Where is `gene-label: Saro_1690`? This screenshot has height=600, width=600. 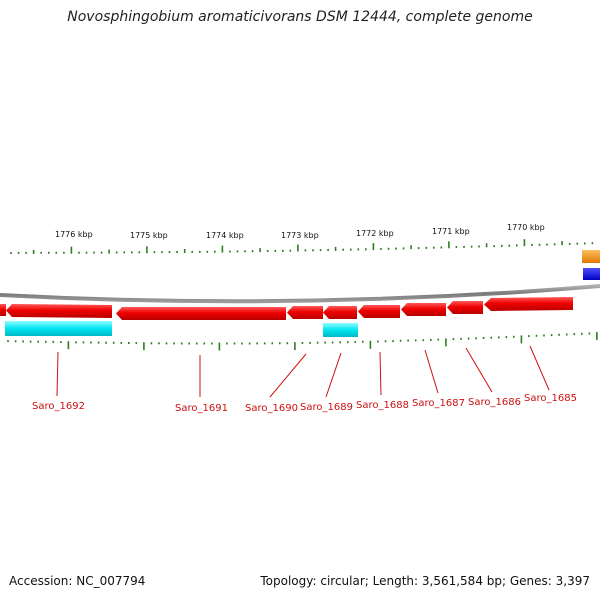
gene-label: Saro_1690 is located at coordinates (271, 408).